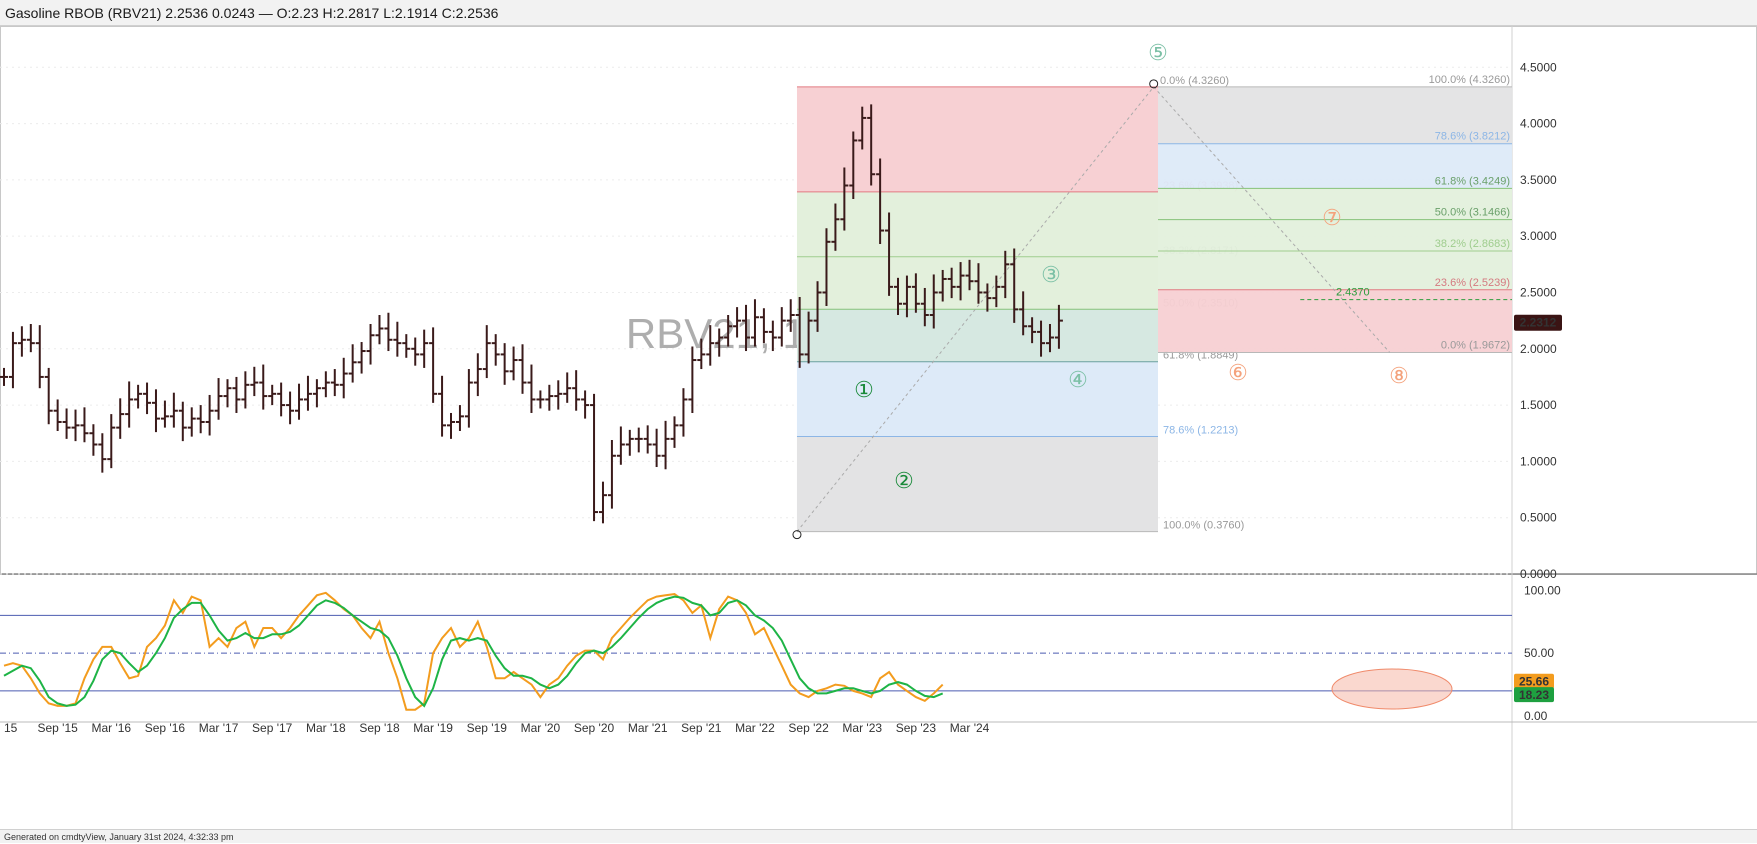 Image resolution: width=1757 pixels, height=844 pixels. I want to click on x-tick-label: Mar '22, so click(755, 728).